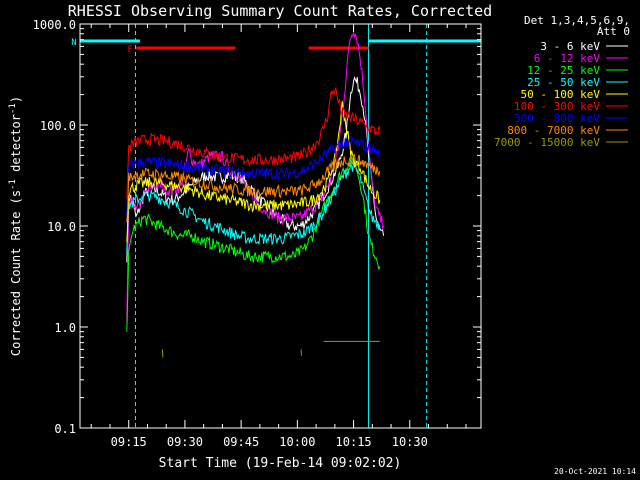 This screenshot has height=480, width=640. I want to click on y-tick-label: 100.0, so click(58, 126).